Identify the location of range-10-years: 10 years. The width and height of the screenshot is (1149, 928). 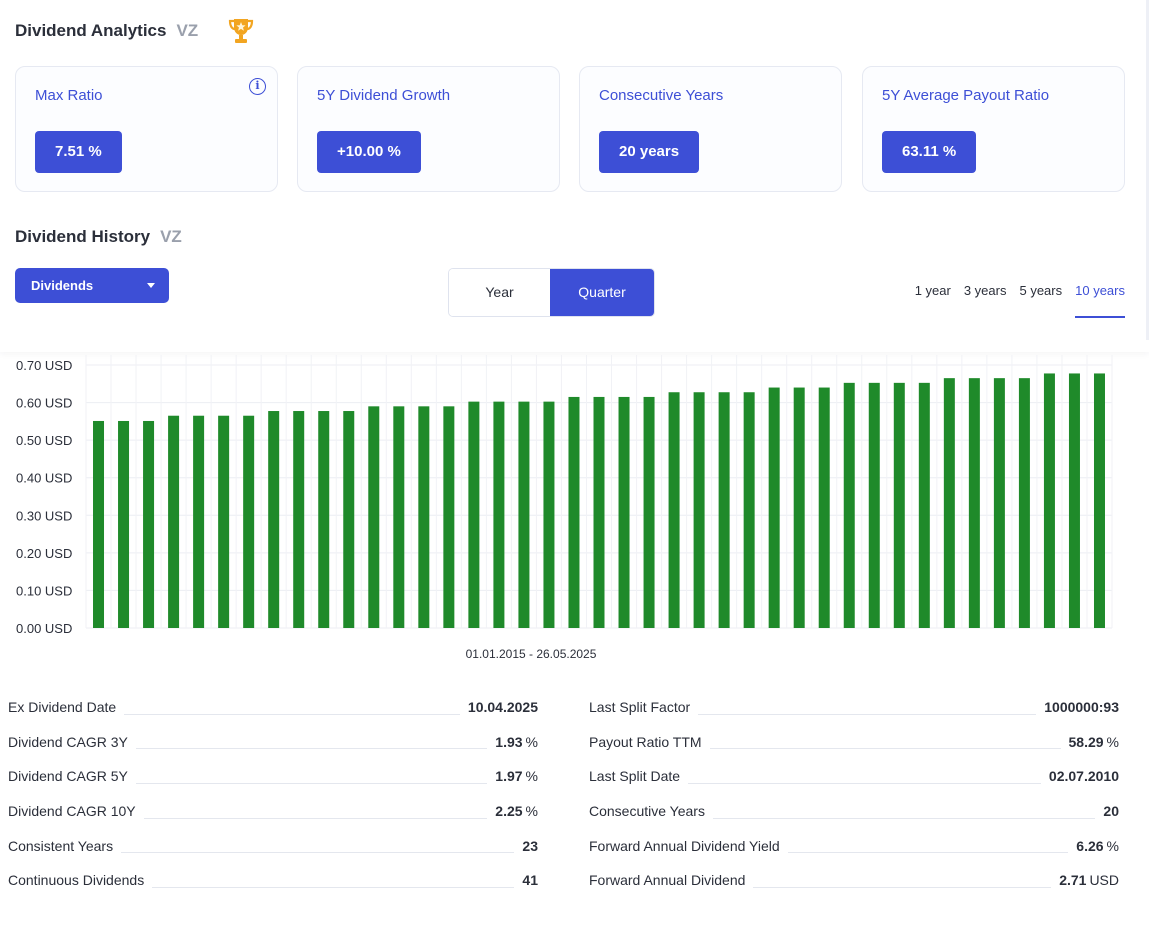
(1100, 300).